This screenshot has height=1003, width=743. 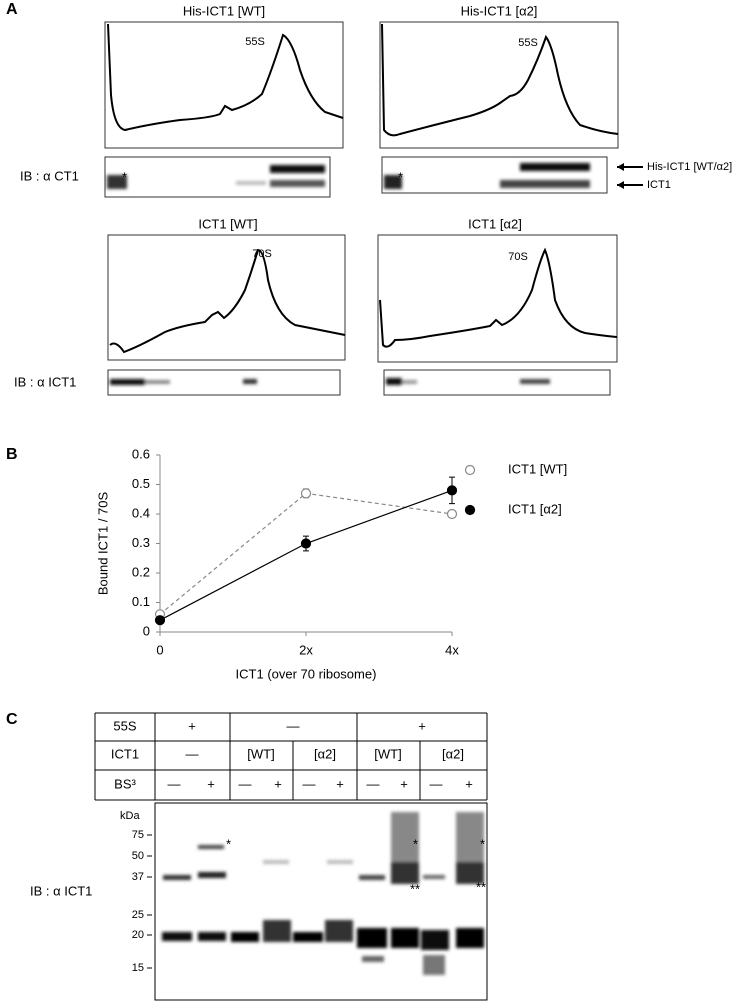 What do you see at coordinates (227, 223) in the screenshot?
I see `profile-title: ICT1 [WT]` at bounding box center [227, 223].